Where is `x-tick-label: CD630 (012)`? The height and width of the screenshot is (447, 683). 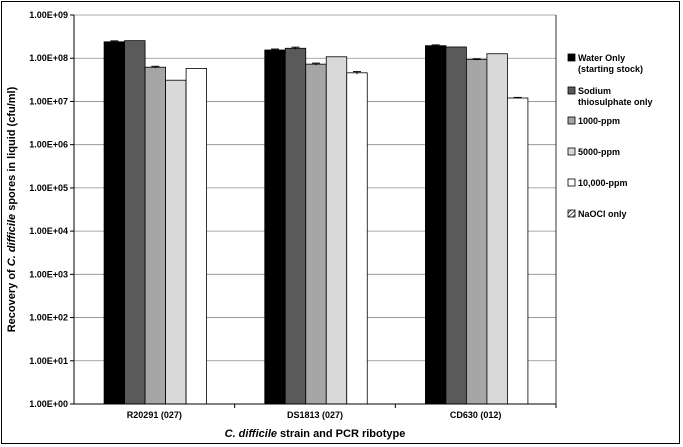 x-tick-label: CD630 (012) is located at coordinates (476, 415).